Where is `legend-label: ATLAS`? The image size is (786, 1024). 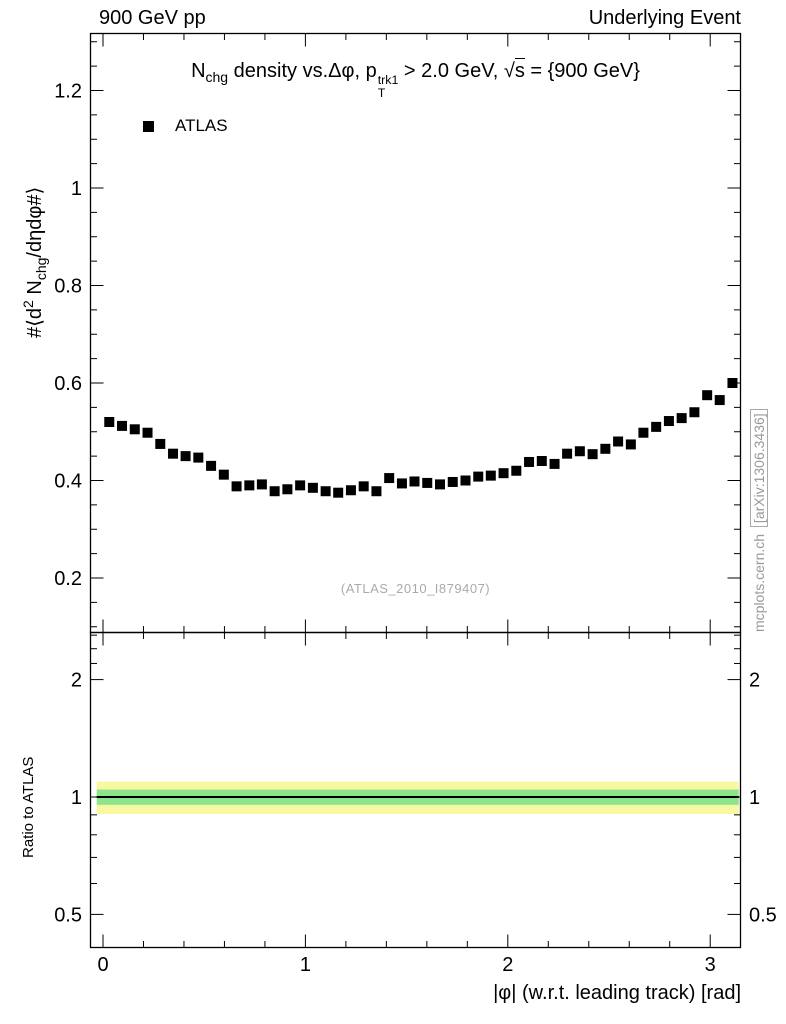
legend-label: ATLAS is located at coordinates (201, 125).